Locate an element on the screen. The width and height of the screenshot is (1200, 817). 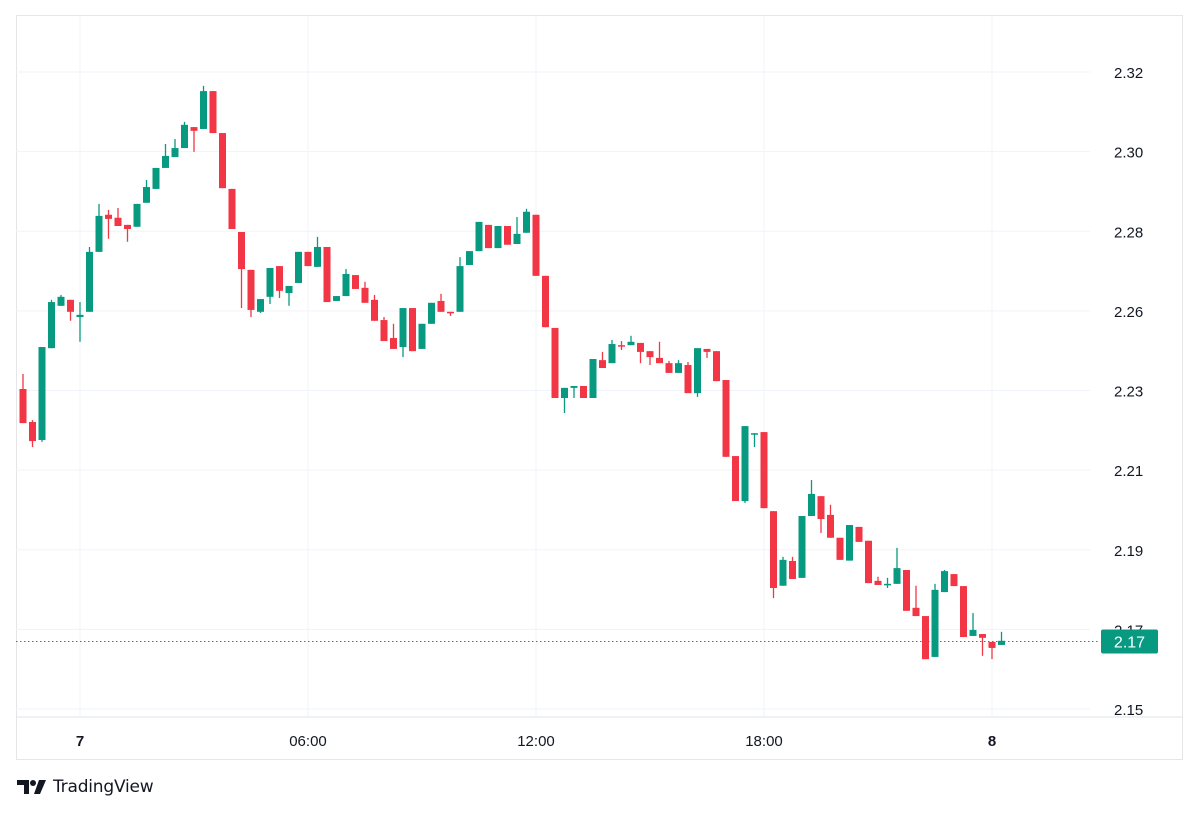
y-tick-label: 2.28 is located at coordinates (1128, 232).